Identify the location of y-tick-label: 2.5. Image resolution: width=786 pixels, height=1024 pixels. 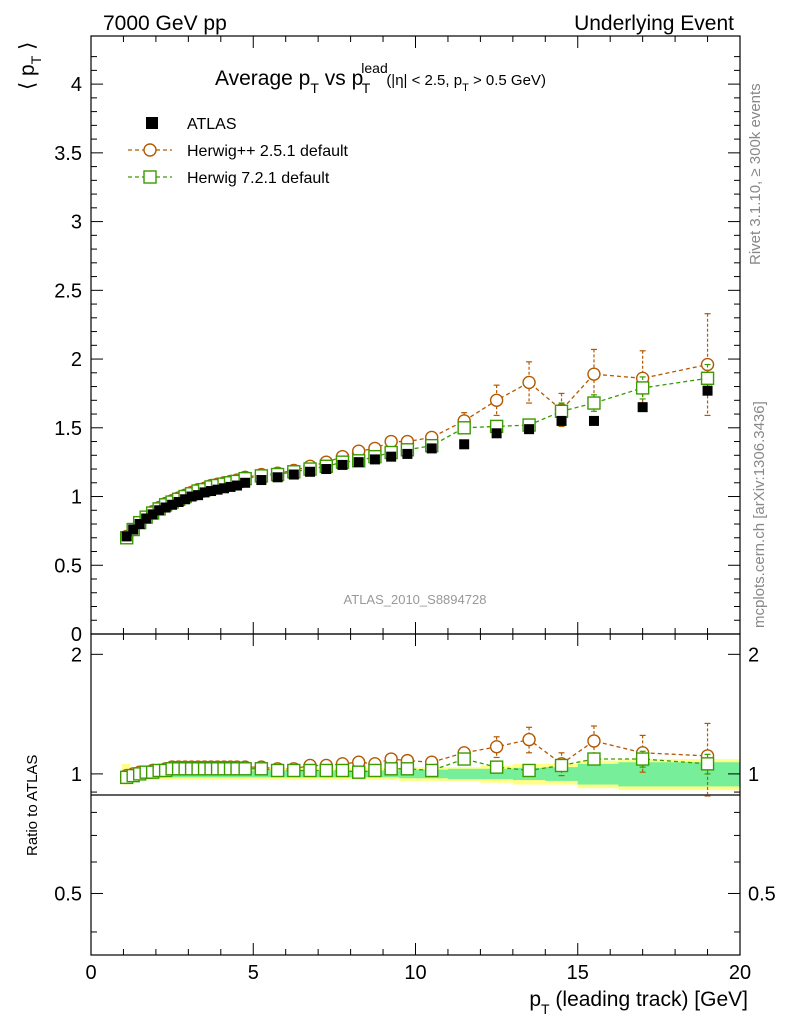
(68, 291).